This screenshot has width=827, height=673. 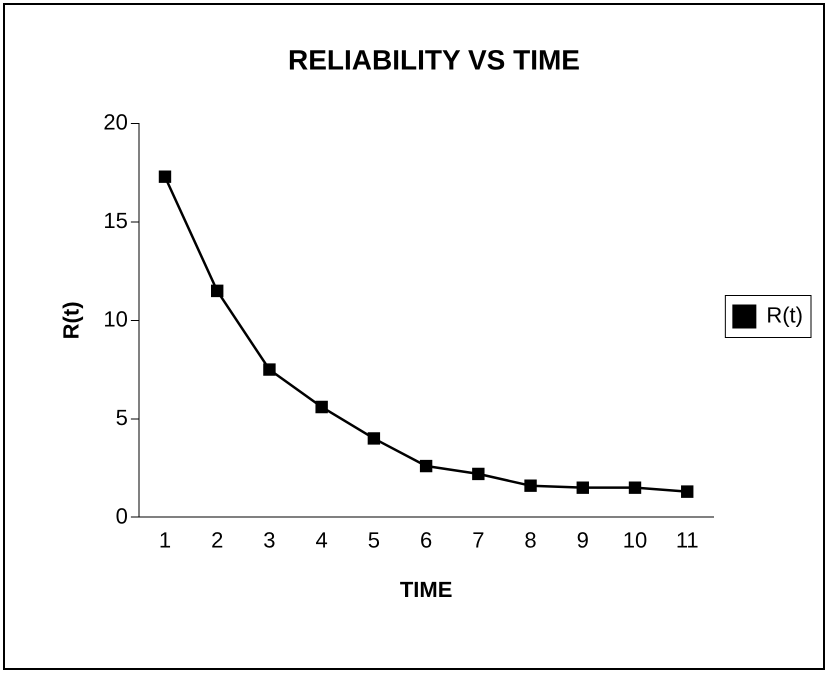 What do you see at coordinates (785, 315) in the screenshot?
I see `legend-label: R(t)` at bounding box center [785, 315].